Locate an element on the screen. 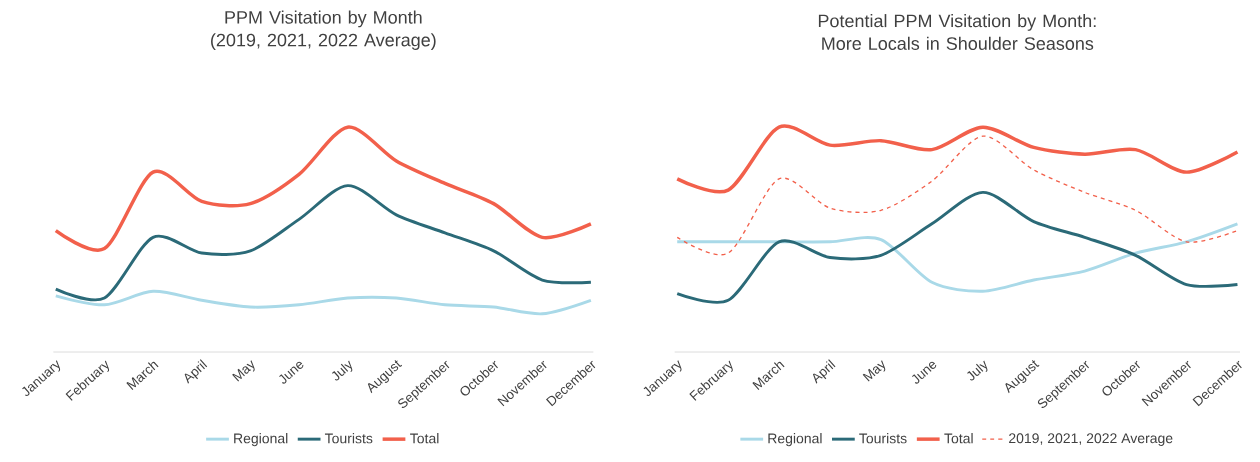 The width and height of the screenshot is (1260, 462). chart-title: Potential PPM Visitation by Month: More Locals in Shoulder Seasons is located at coordinates (957, 32).